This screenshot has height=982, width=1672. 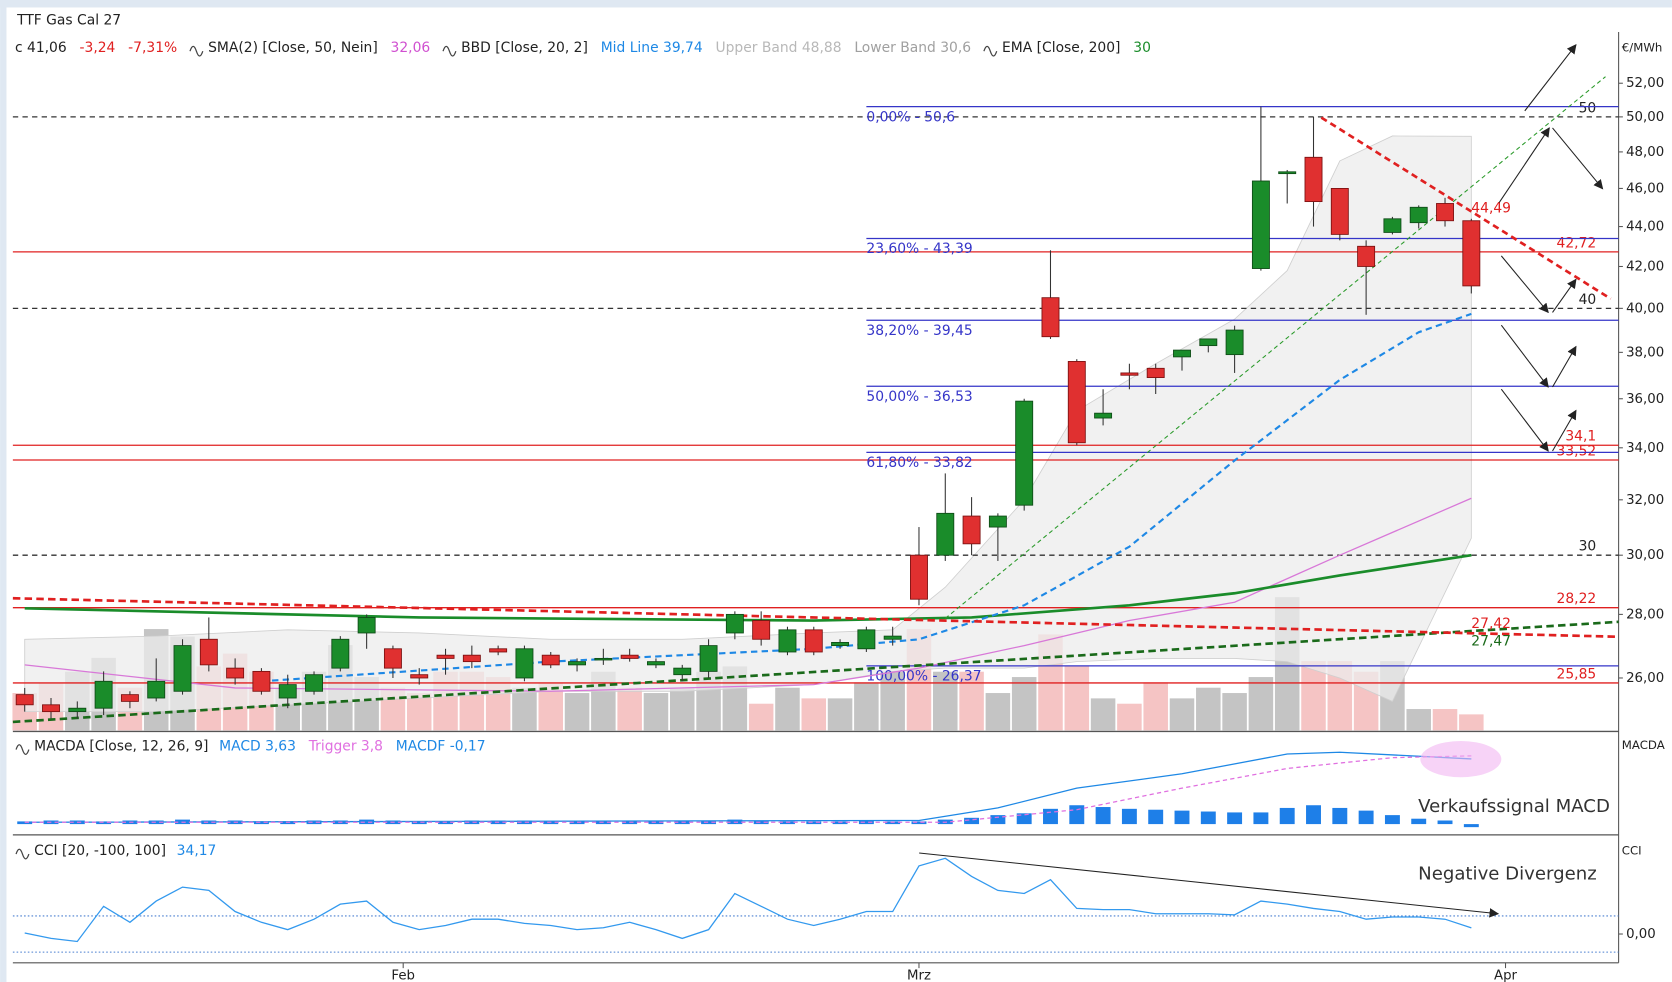 What do you see at coordinates (1580, 437) in the screenshot?
I see `level-label: 34,1` at bounding box center [1580, 437].